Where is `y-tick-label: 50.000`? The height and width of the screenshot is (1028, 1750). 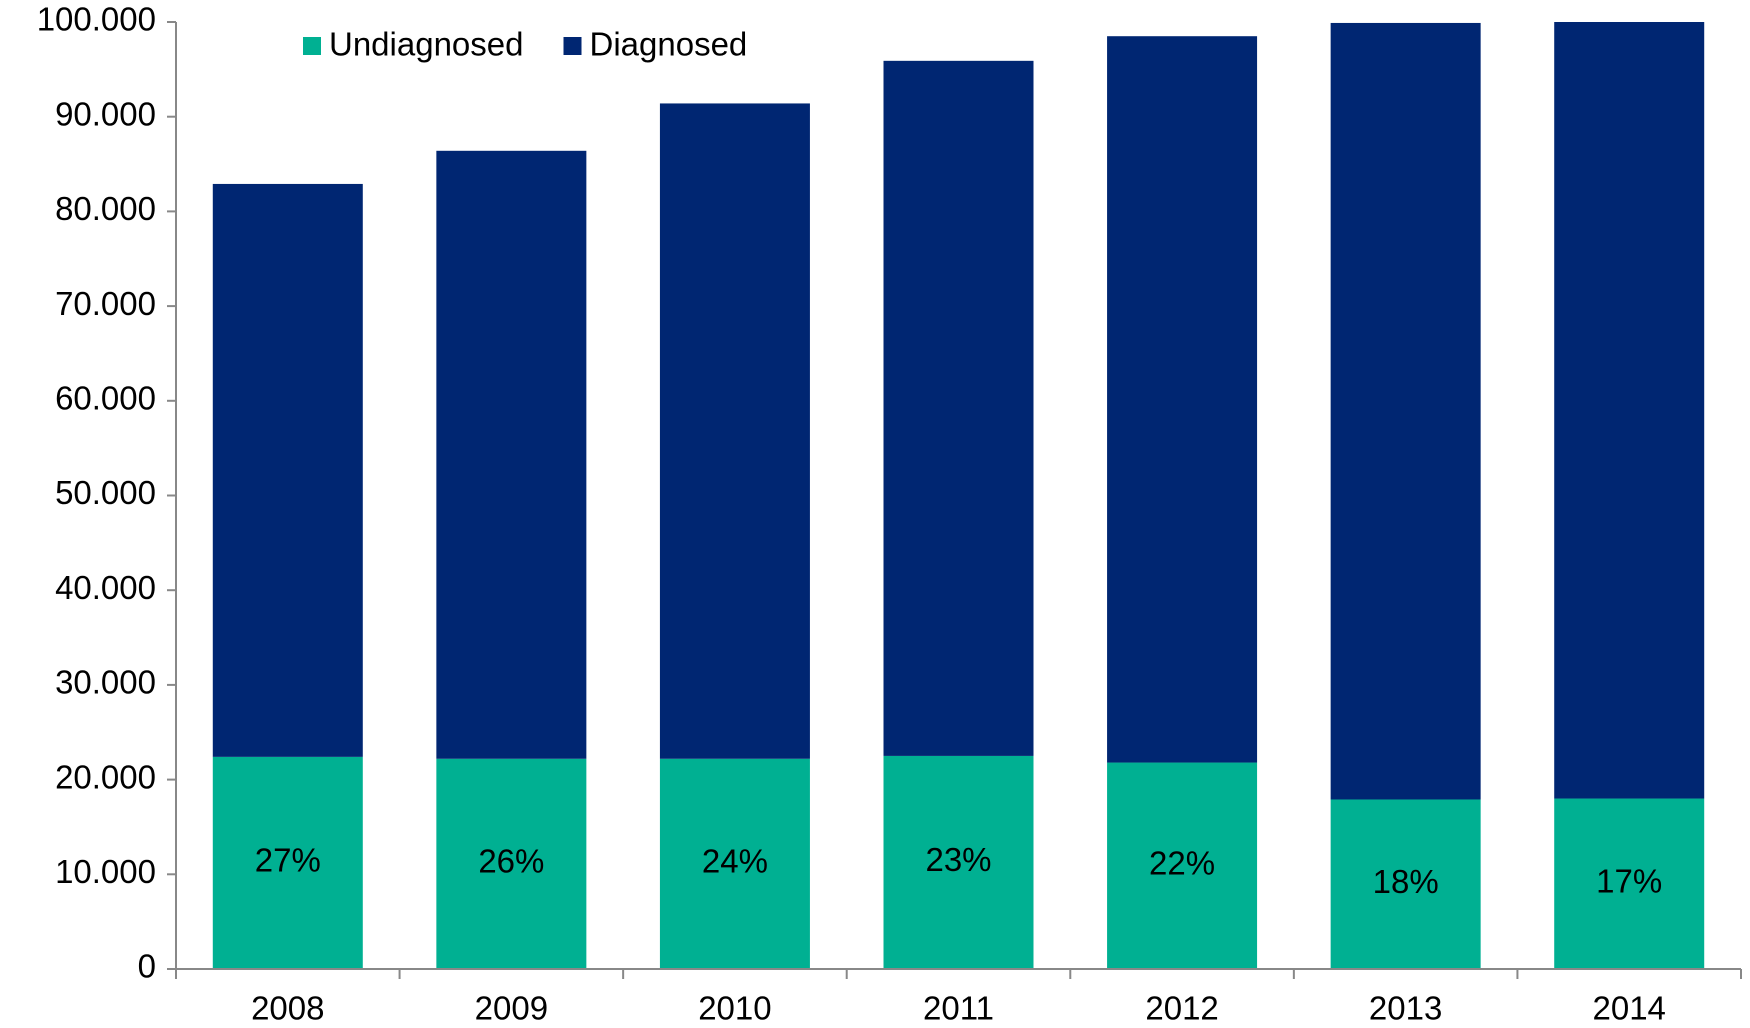 y-tick-label: 50.000 is located at coordinates (105, 492).